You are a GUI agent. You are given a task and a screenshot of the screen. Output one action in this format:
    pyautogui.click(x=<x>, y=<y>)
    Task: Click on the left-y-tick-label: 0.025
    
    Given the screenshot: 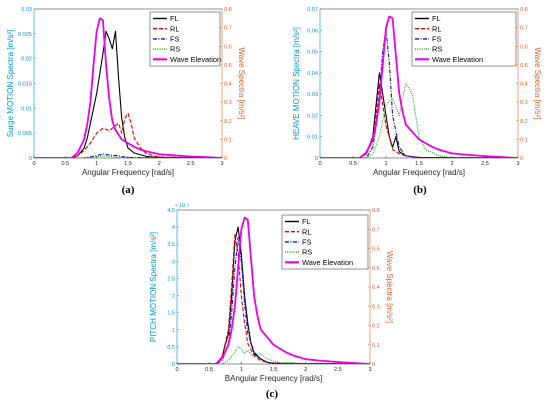 What is the action you would take?
    pyautogui.click(x=25, y=35)
    